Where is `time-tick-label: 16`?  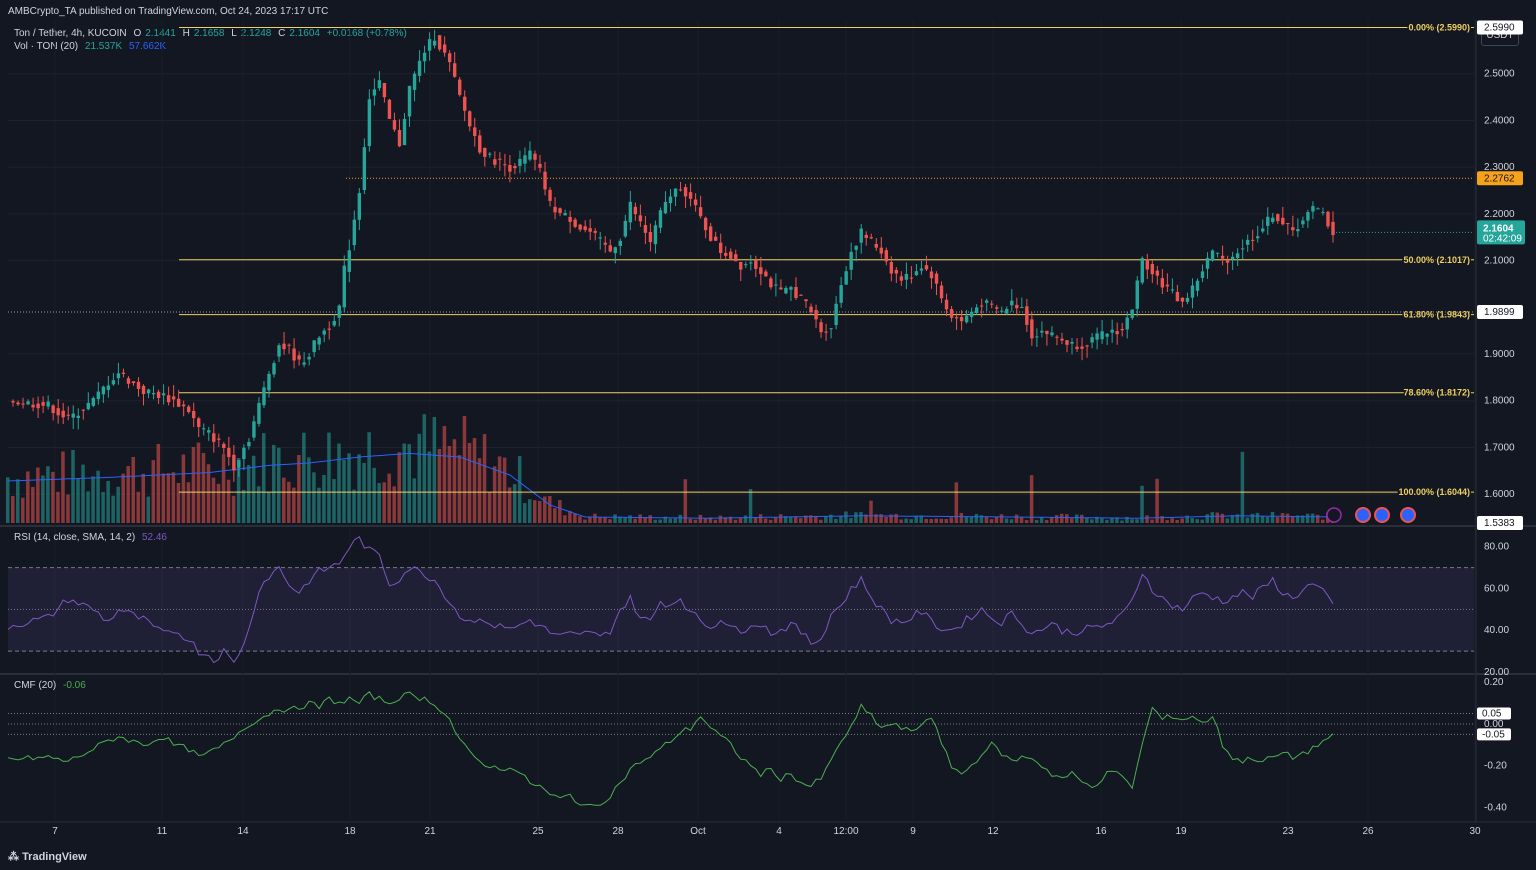 time-tick-label: 16 is located at coordinates (1101, 831).